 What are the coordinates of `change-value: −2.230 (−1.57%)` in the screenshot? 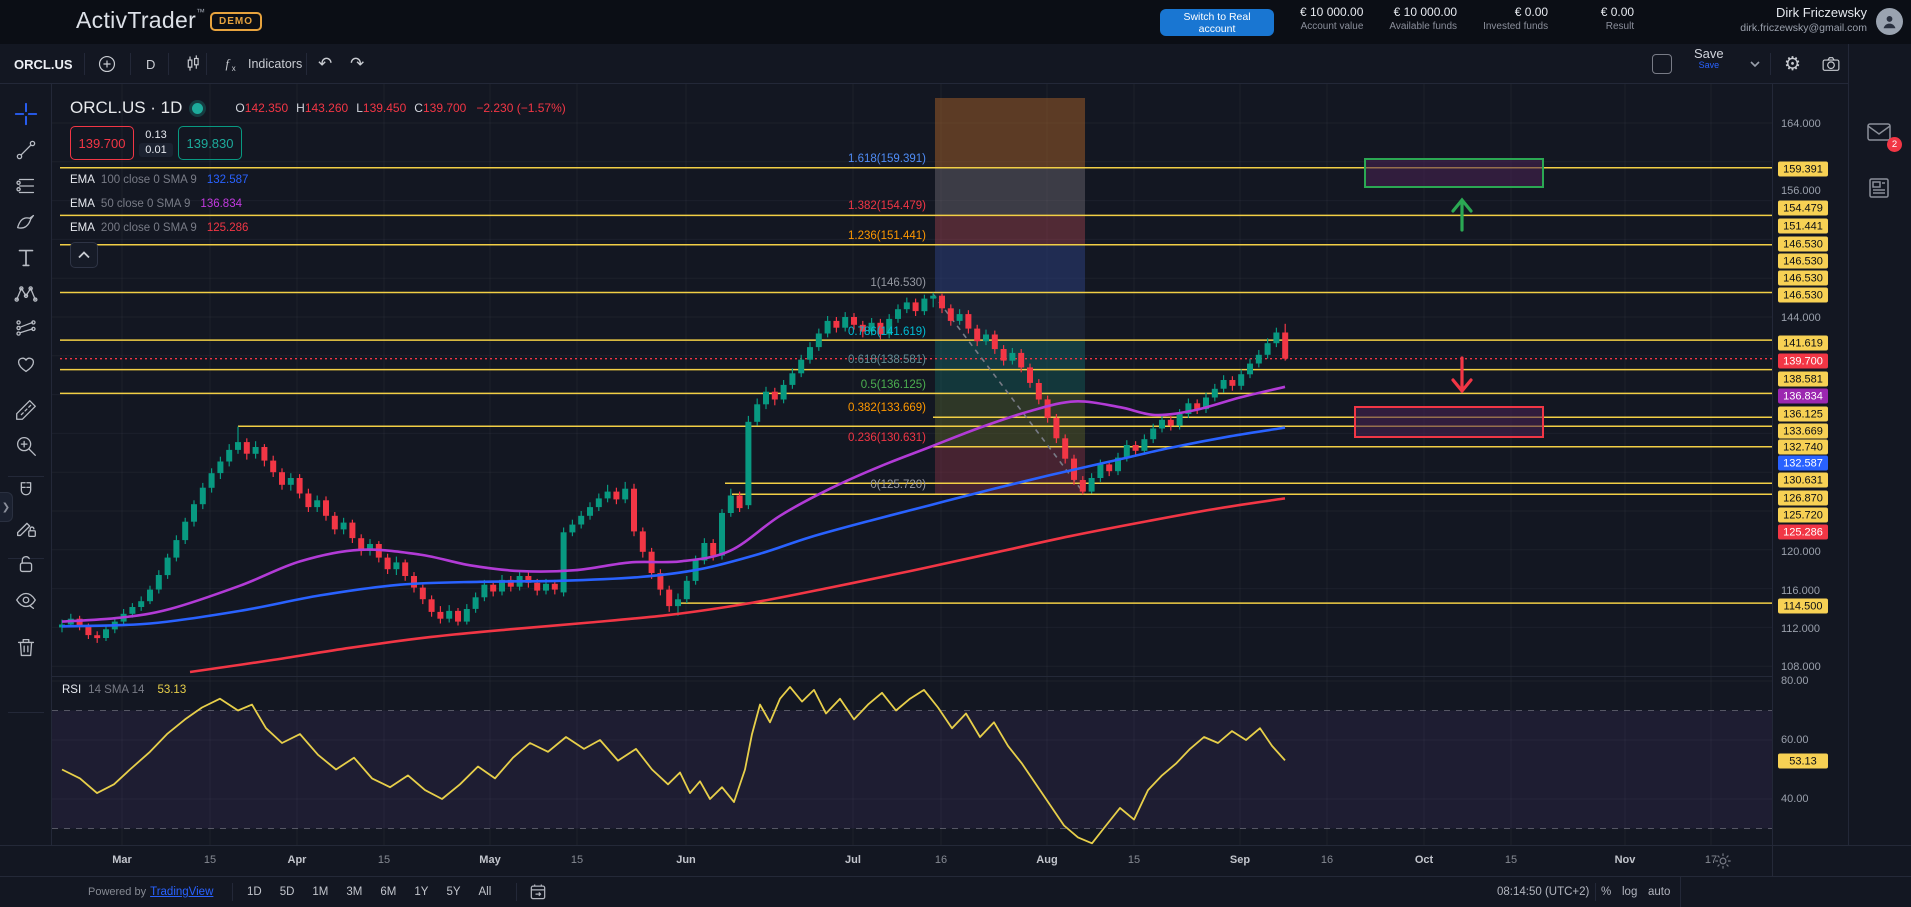 It's located at (521, 108).